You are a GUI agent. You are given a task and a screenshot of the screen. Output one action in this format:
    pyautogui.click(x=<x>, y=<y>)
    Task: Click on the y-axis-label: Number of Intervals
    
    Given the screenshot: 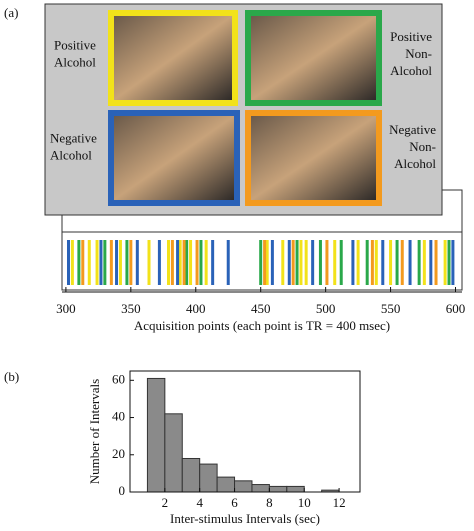 What is the action you would take?
    pyautogui.click(x=94, y=431)
    